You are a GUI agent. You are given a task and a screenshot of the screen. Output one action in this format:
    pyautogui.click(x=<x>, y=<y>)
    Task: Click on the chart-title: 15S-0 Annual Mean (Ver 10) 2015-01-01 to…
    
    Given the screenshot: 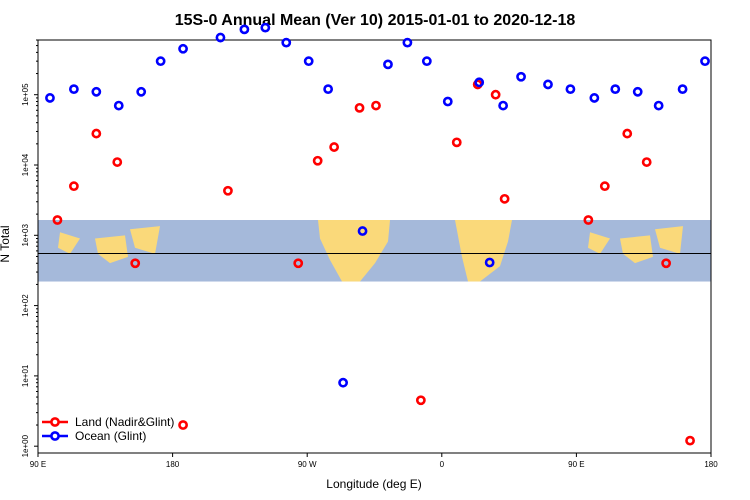 What is the action you would take?
    pyautogui.click(x=375, y=20)
    